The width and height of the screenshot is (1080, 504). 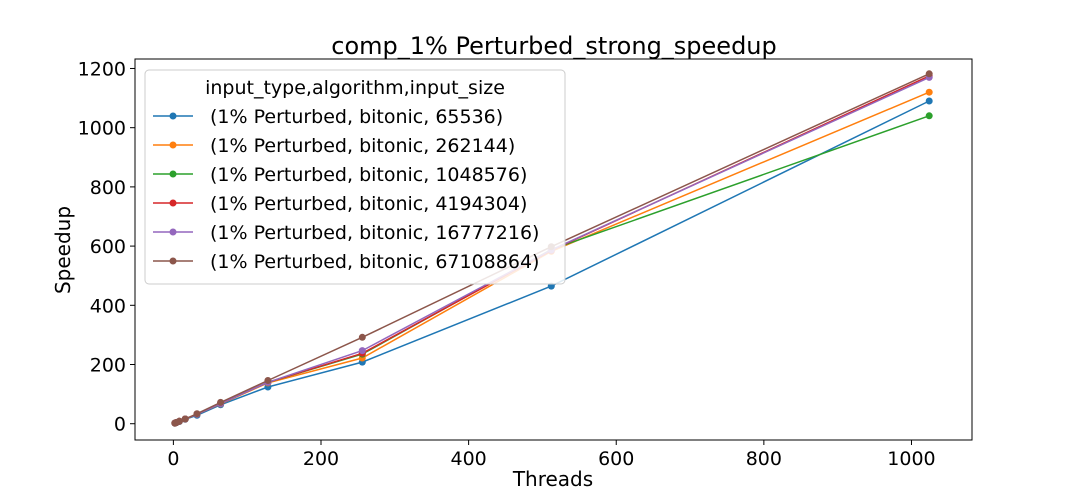 What do you see at coordinates (554, 46) in the screenshot?
I see `chart-title: comp_1% Perturbed_strong_speedup` at bounding box center [554, 46].